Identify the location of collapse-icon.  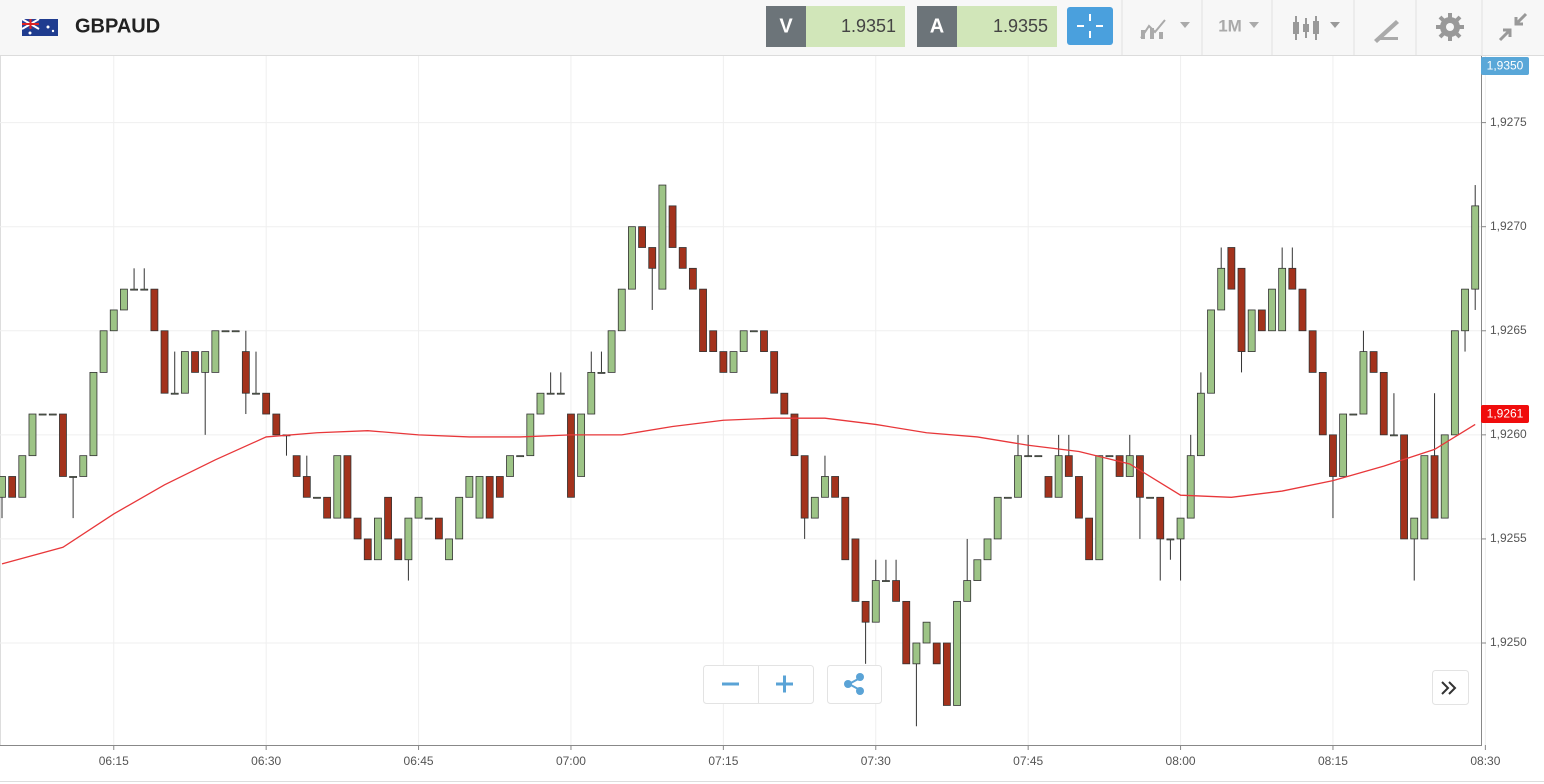
(1513, 27).